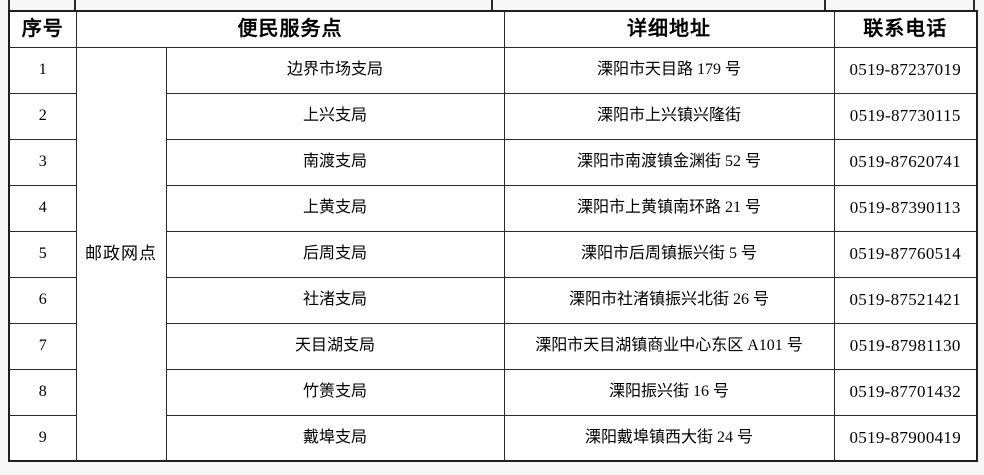 The height and width of the screenshot is (475, 984). Describe the element at coordinates (42, 116) in the screenshot. I see `seq-cell: 2` at that location.